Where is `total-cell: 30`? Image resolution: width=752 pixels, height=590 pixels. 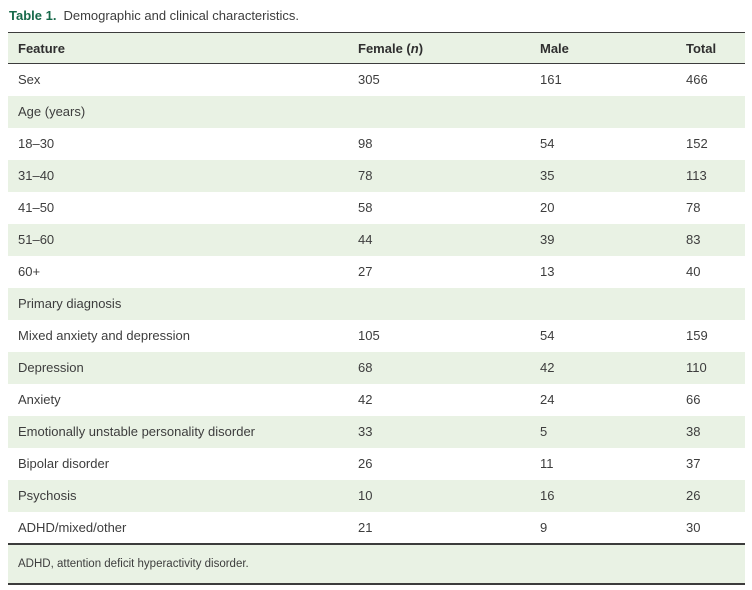 total-cell: 30 is located at coordinates (693, 527).